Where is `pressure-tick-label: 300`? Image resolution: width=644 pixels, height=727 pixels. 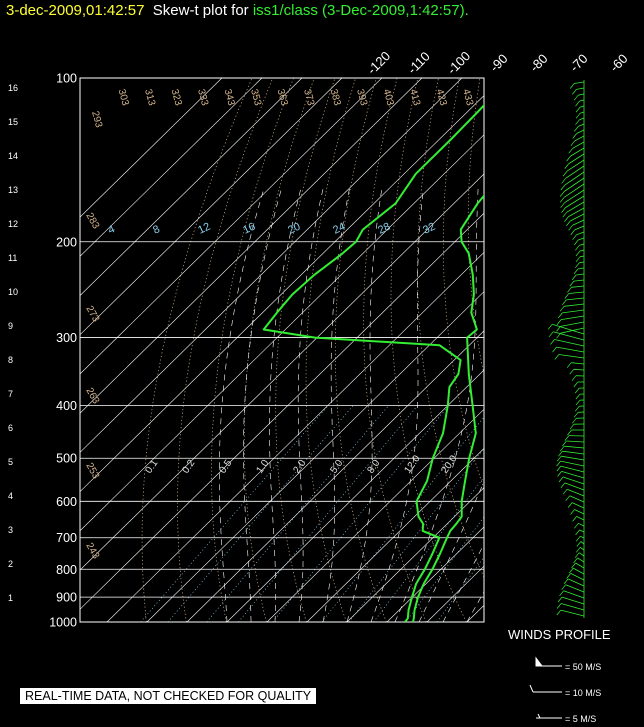
pressure-tick-label: 300 is located at coordinates (66, 338).